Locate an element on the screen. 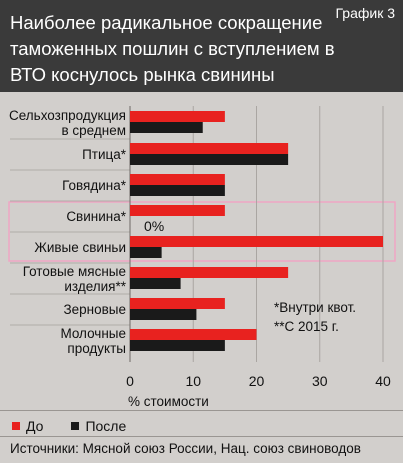 This screenshot has height=463, width=403. category-label-0-0: Сельхозпродукция is located at coordinates (67, 115).